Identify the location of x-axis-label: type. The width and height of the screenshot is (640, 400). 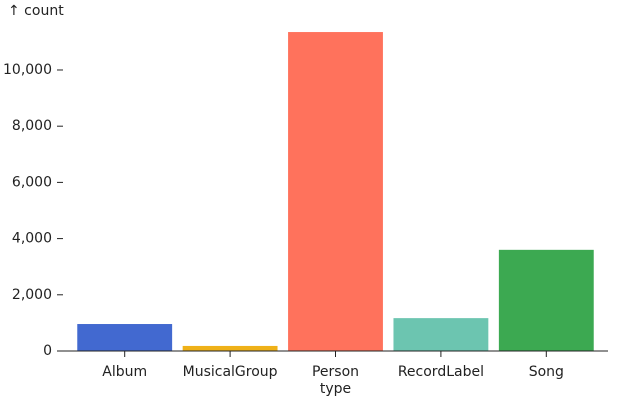
(335, 389).